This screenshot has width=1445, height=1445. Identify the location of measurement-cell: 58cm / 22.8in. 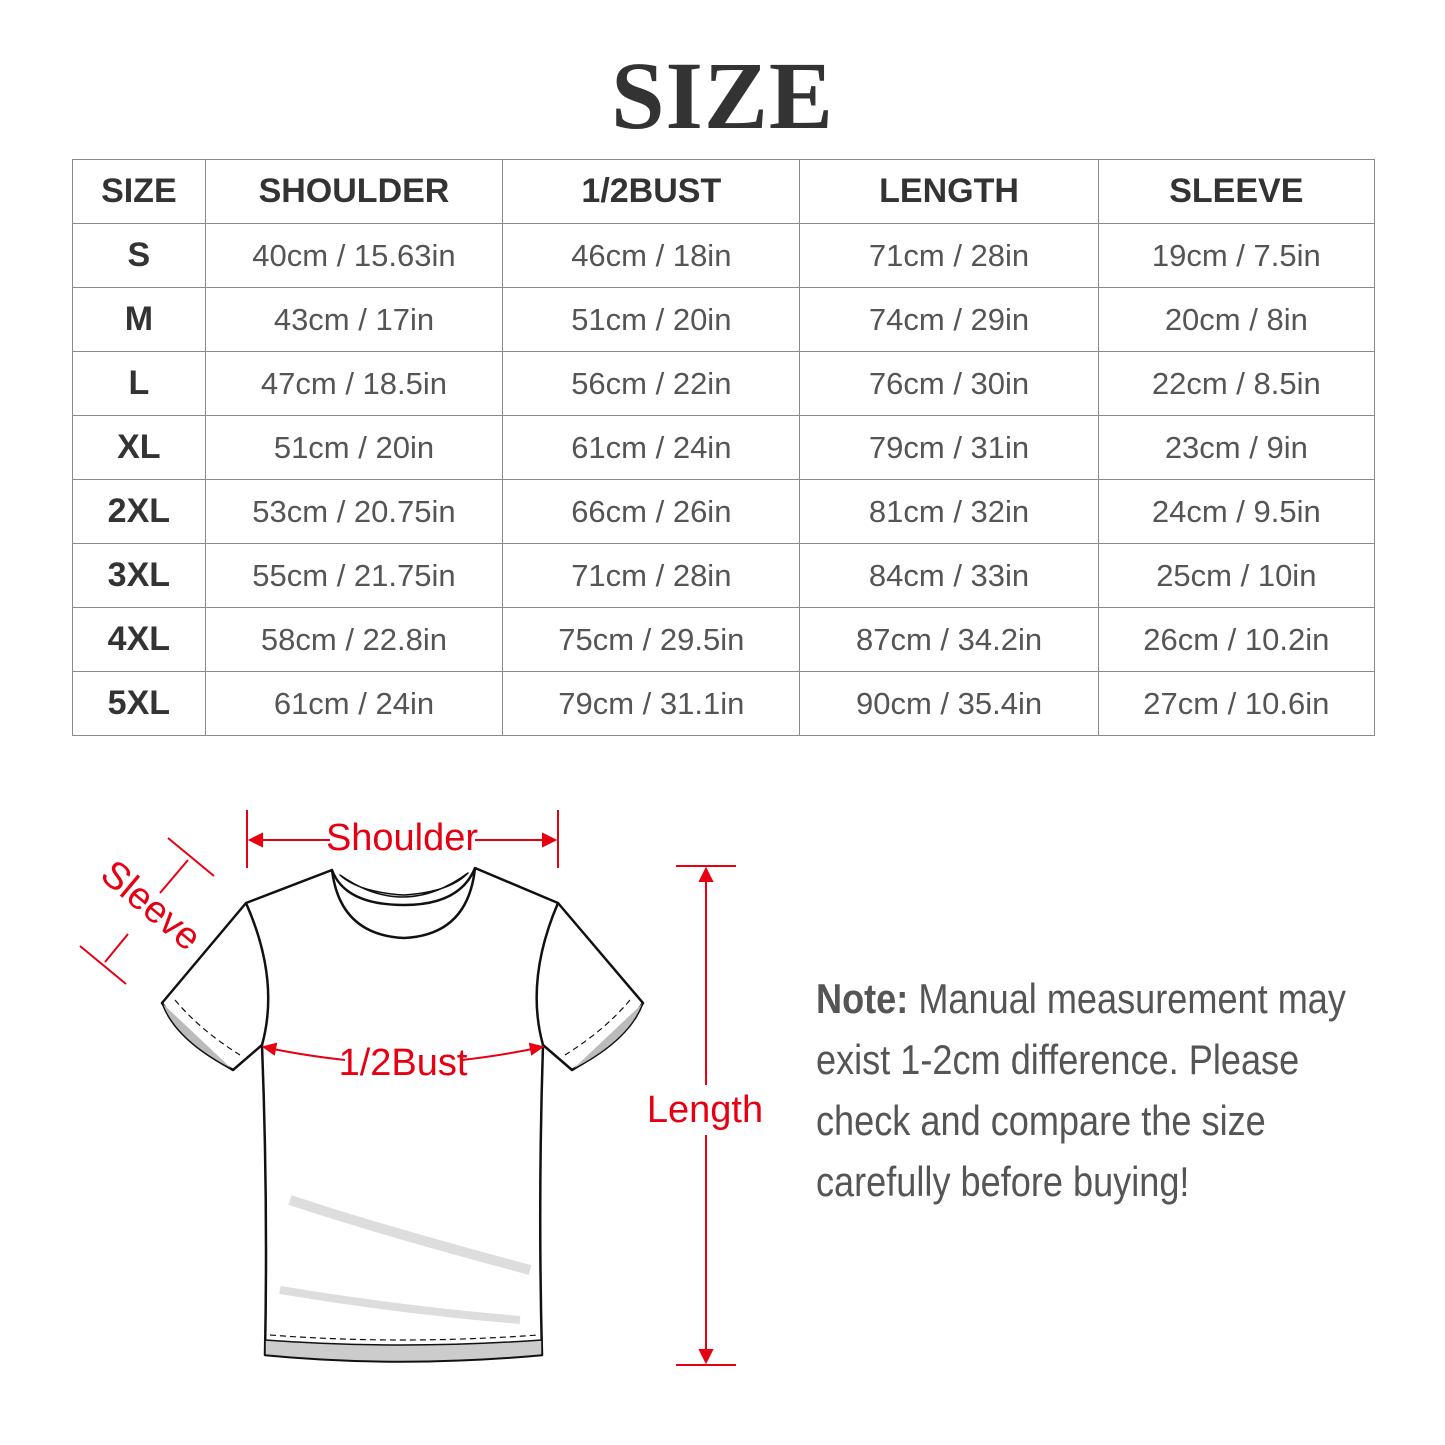
(354, 639).